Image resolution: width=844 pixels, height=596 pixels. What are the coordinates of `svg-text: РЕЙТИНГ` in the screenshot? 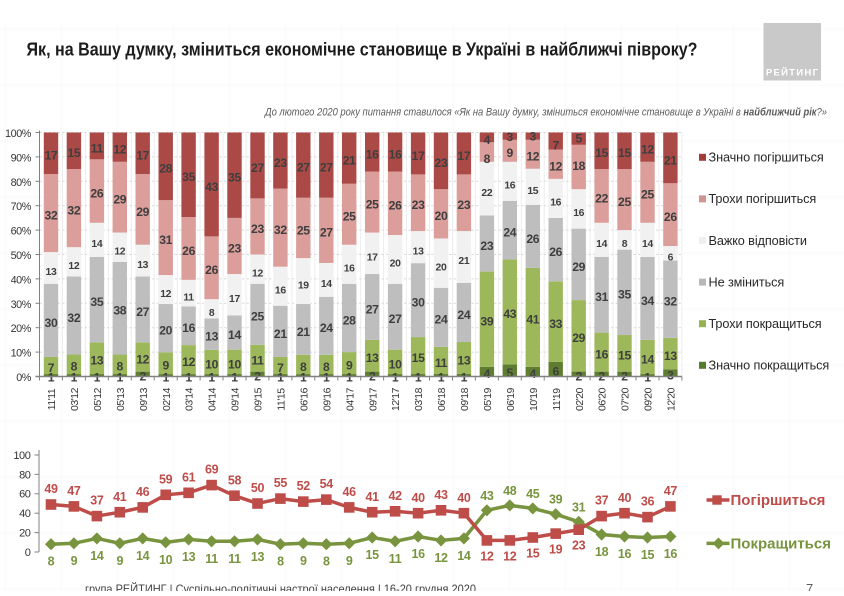 It's located at (792, 73).